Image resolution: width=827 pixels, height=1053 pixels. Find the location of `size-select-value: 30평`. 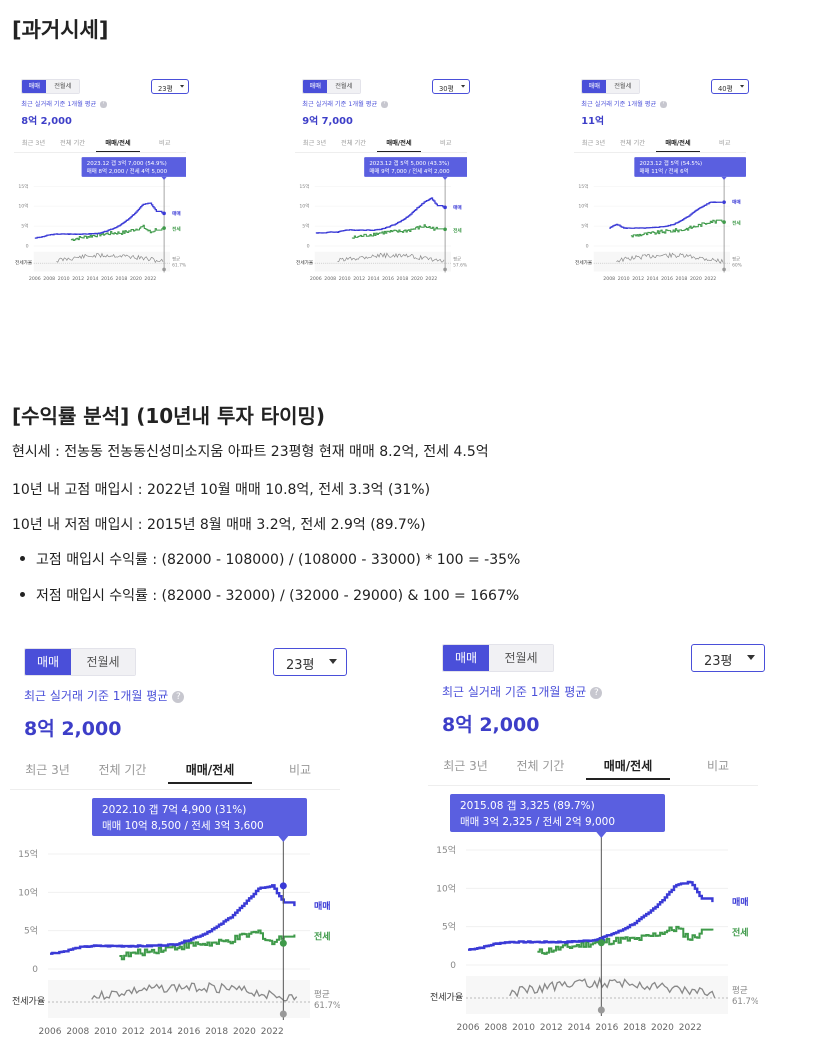

size-select-value: 30평 is located at coordinates (446, 88).